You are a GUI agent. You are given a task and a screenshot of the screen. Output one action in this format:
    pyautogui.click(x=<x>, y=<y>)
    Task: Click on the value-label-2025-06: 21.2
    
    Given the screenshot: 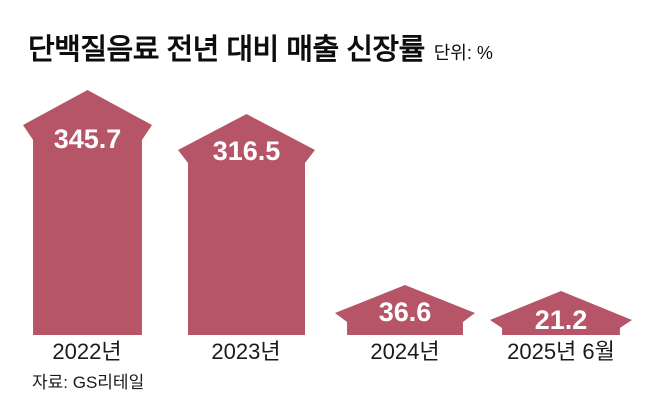 What is the action you would take?
    pyautogui.click(x=561, y=320)
    